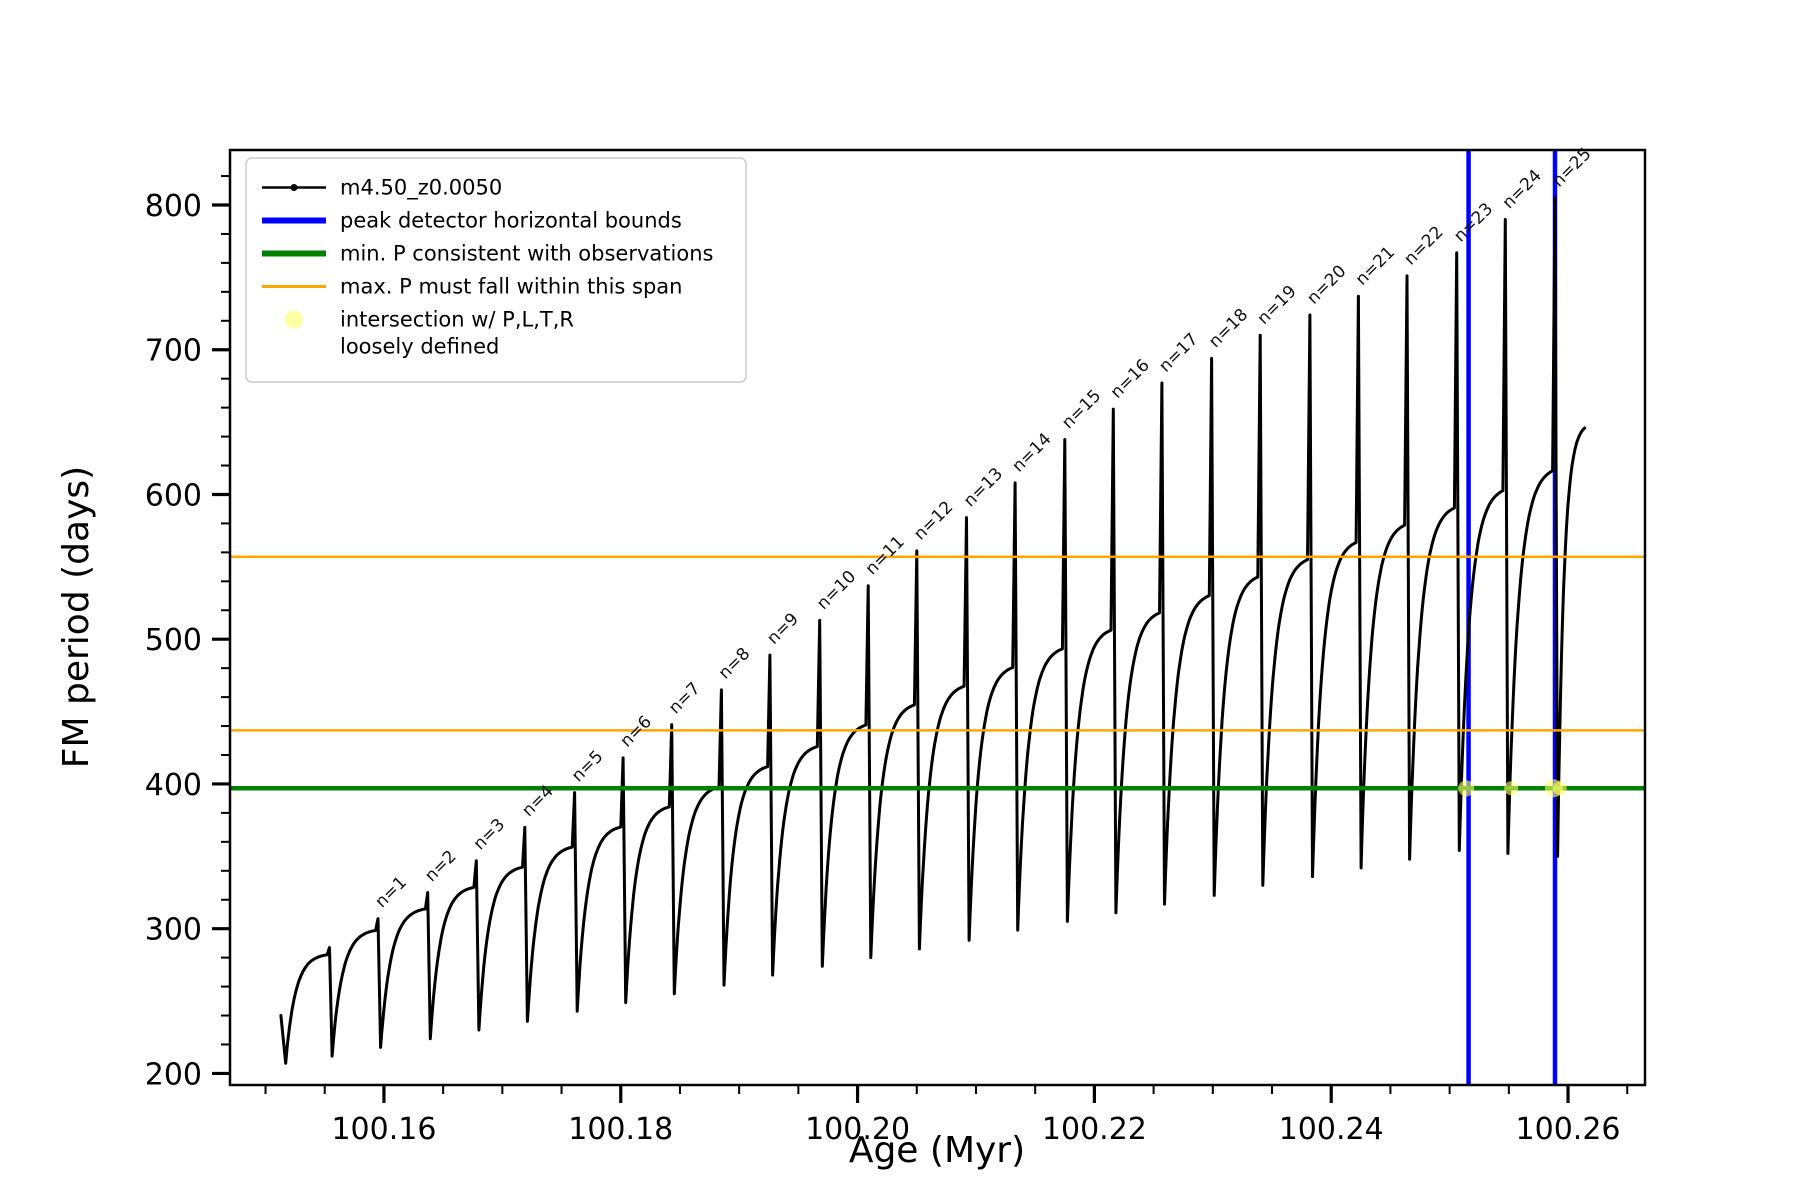  I want to click on legend-label: max. P must fall within this span, so click(511, 287).